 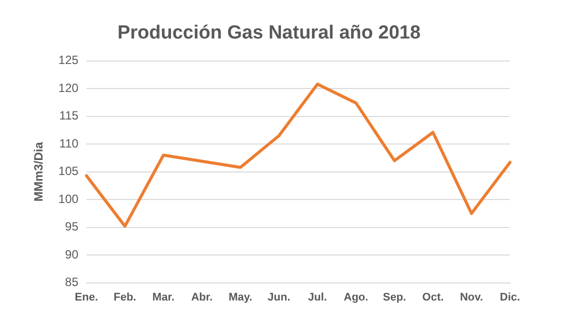 I want to click on y-tick-label: 85, so click(x=72, y=282).